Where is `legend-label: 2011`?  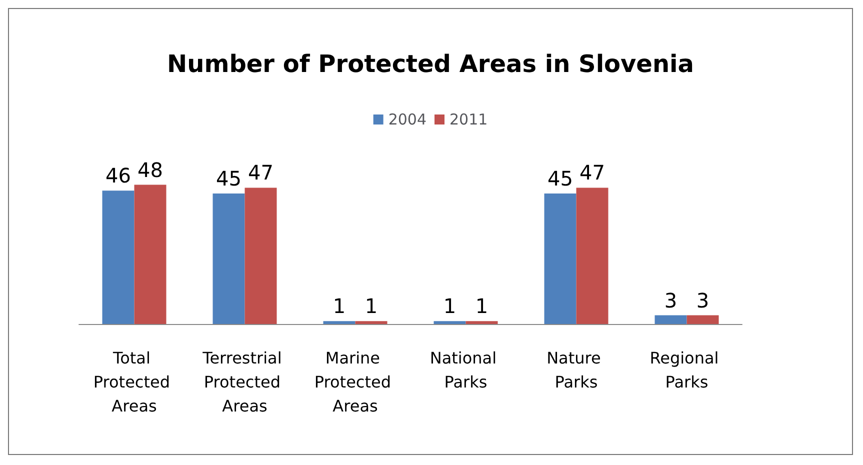 legend-label: 2011 is located at coordinates (469, 119).